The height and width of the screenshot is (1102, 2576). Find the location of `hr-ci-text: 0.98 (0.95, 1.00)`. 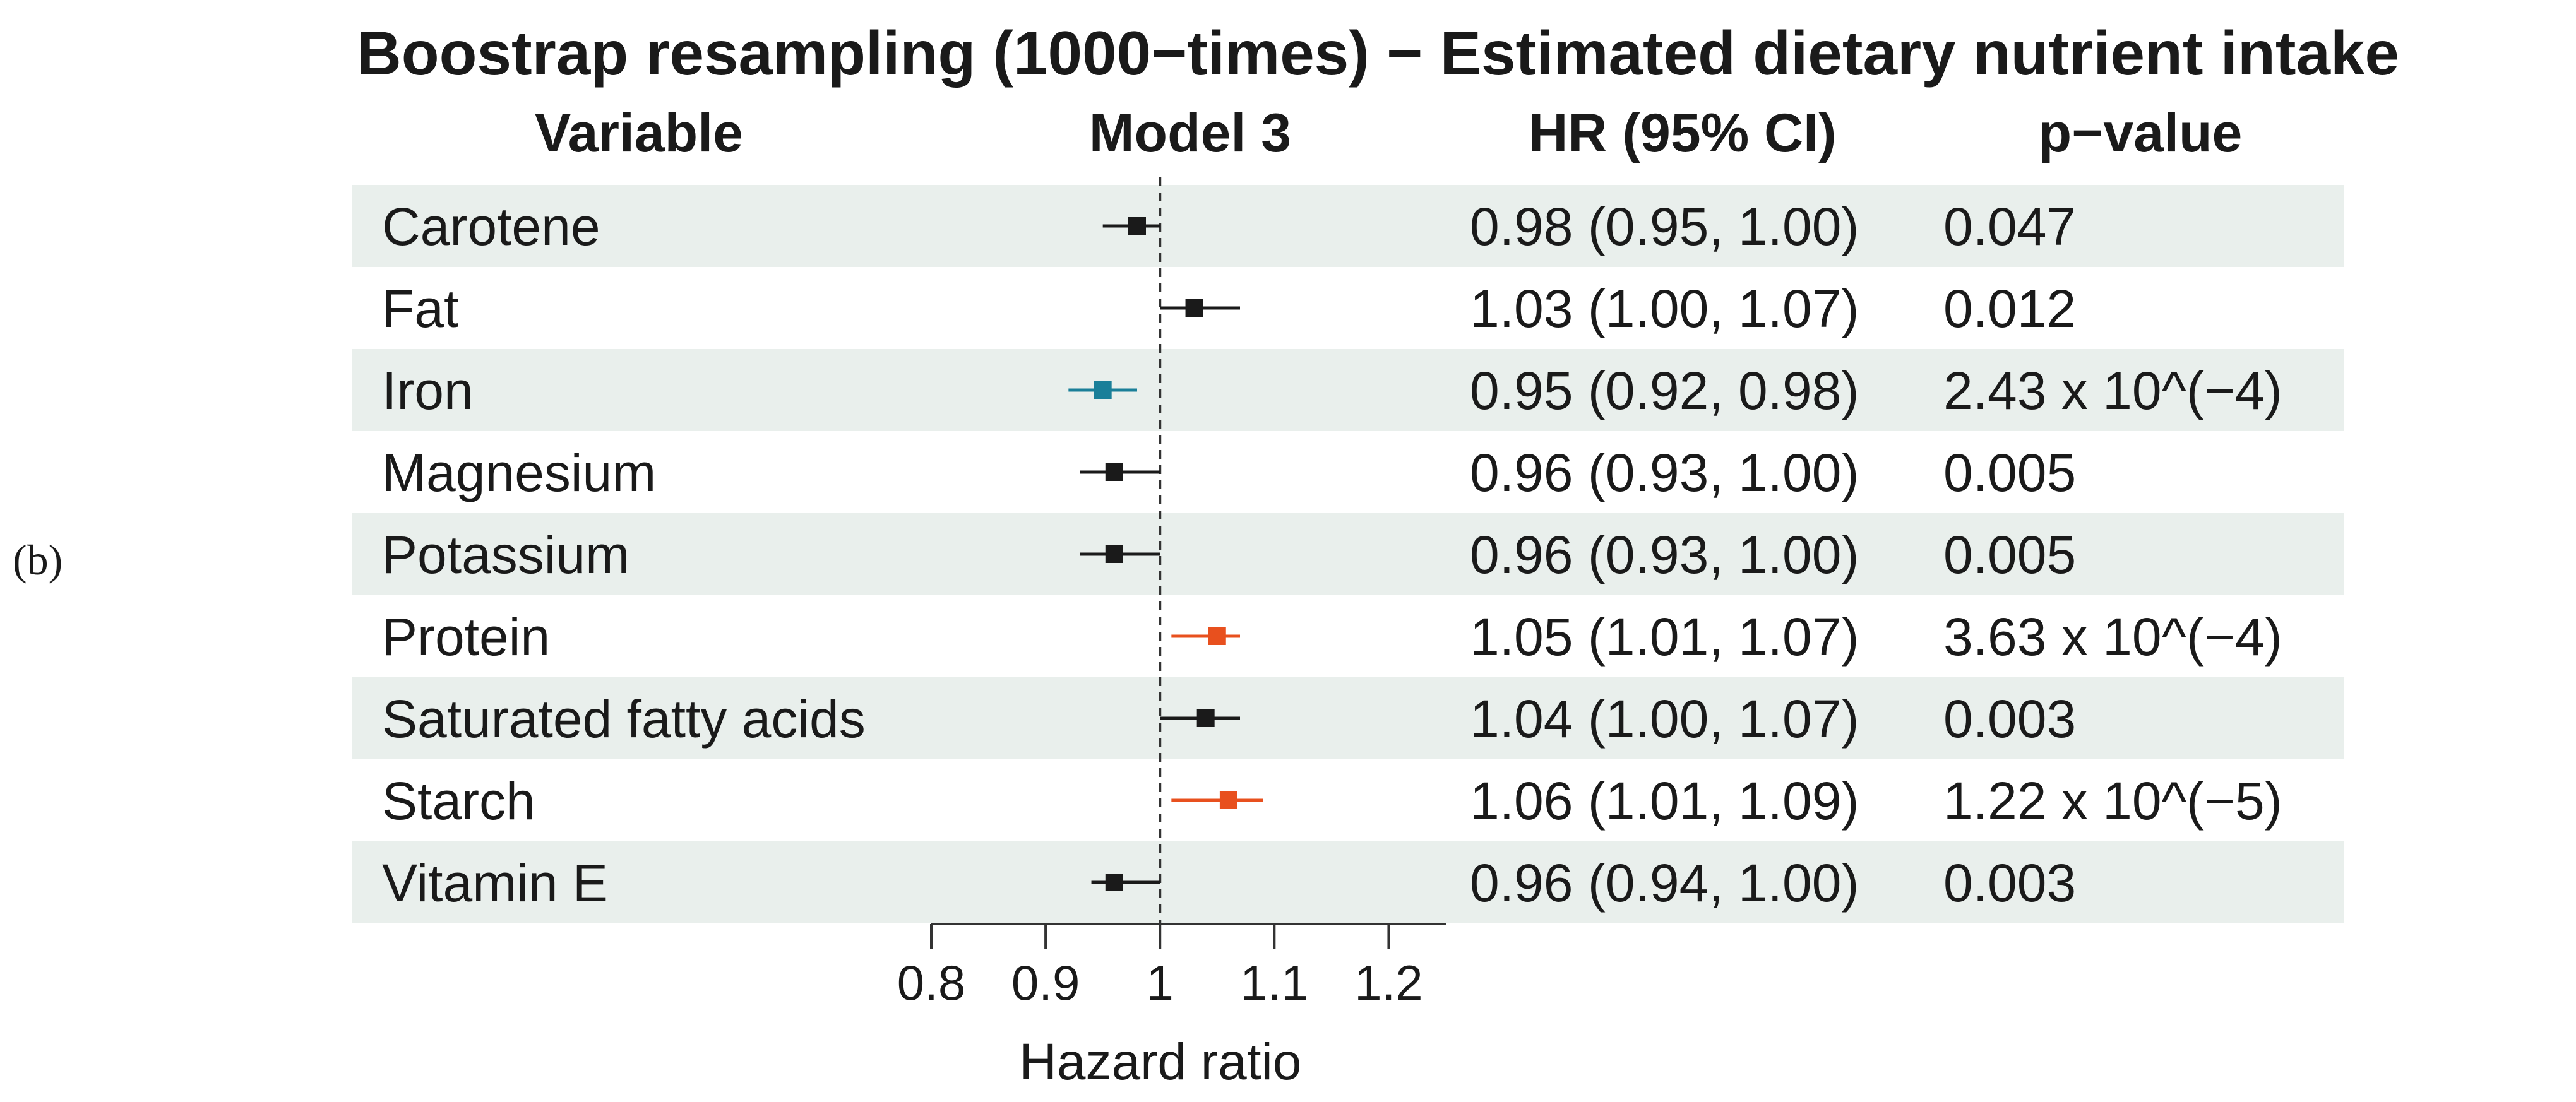

hr-ci-text: 0.98 (0.95, 1.00) is located at coordinates (1664, 226).